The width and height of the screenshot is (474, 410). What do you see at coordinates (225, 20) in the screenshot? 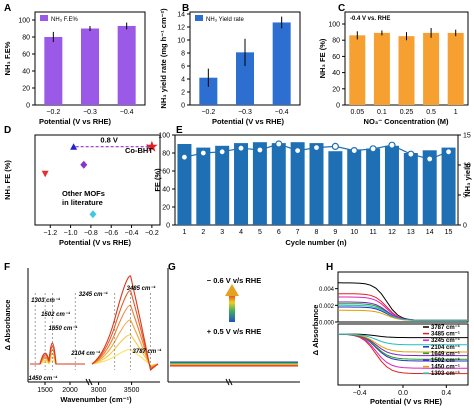
I see `panel-b-legend: NH₃ Yield rate` at bounding box center [225, 20].